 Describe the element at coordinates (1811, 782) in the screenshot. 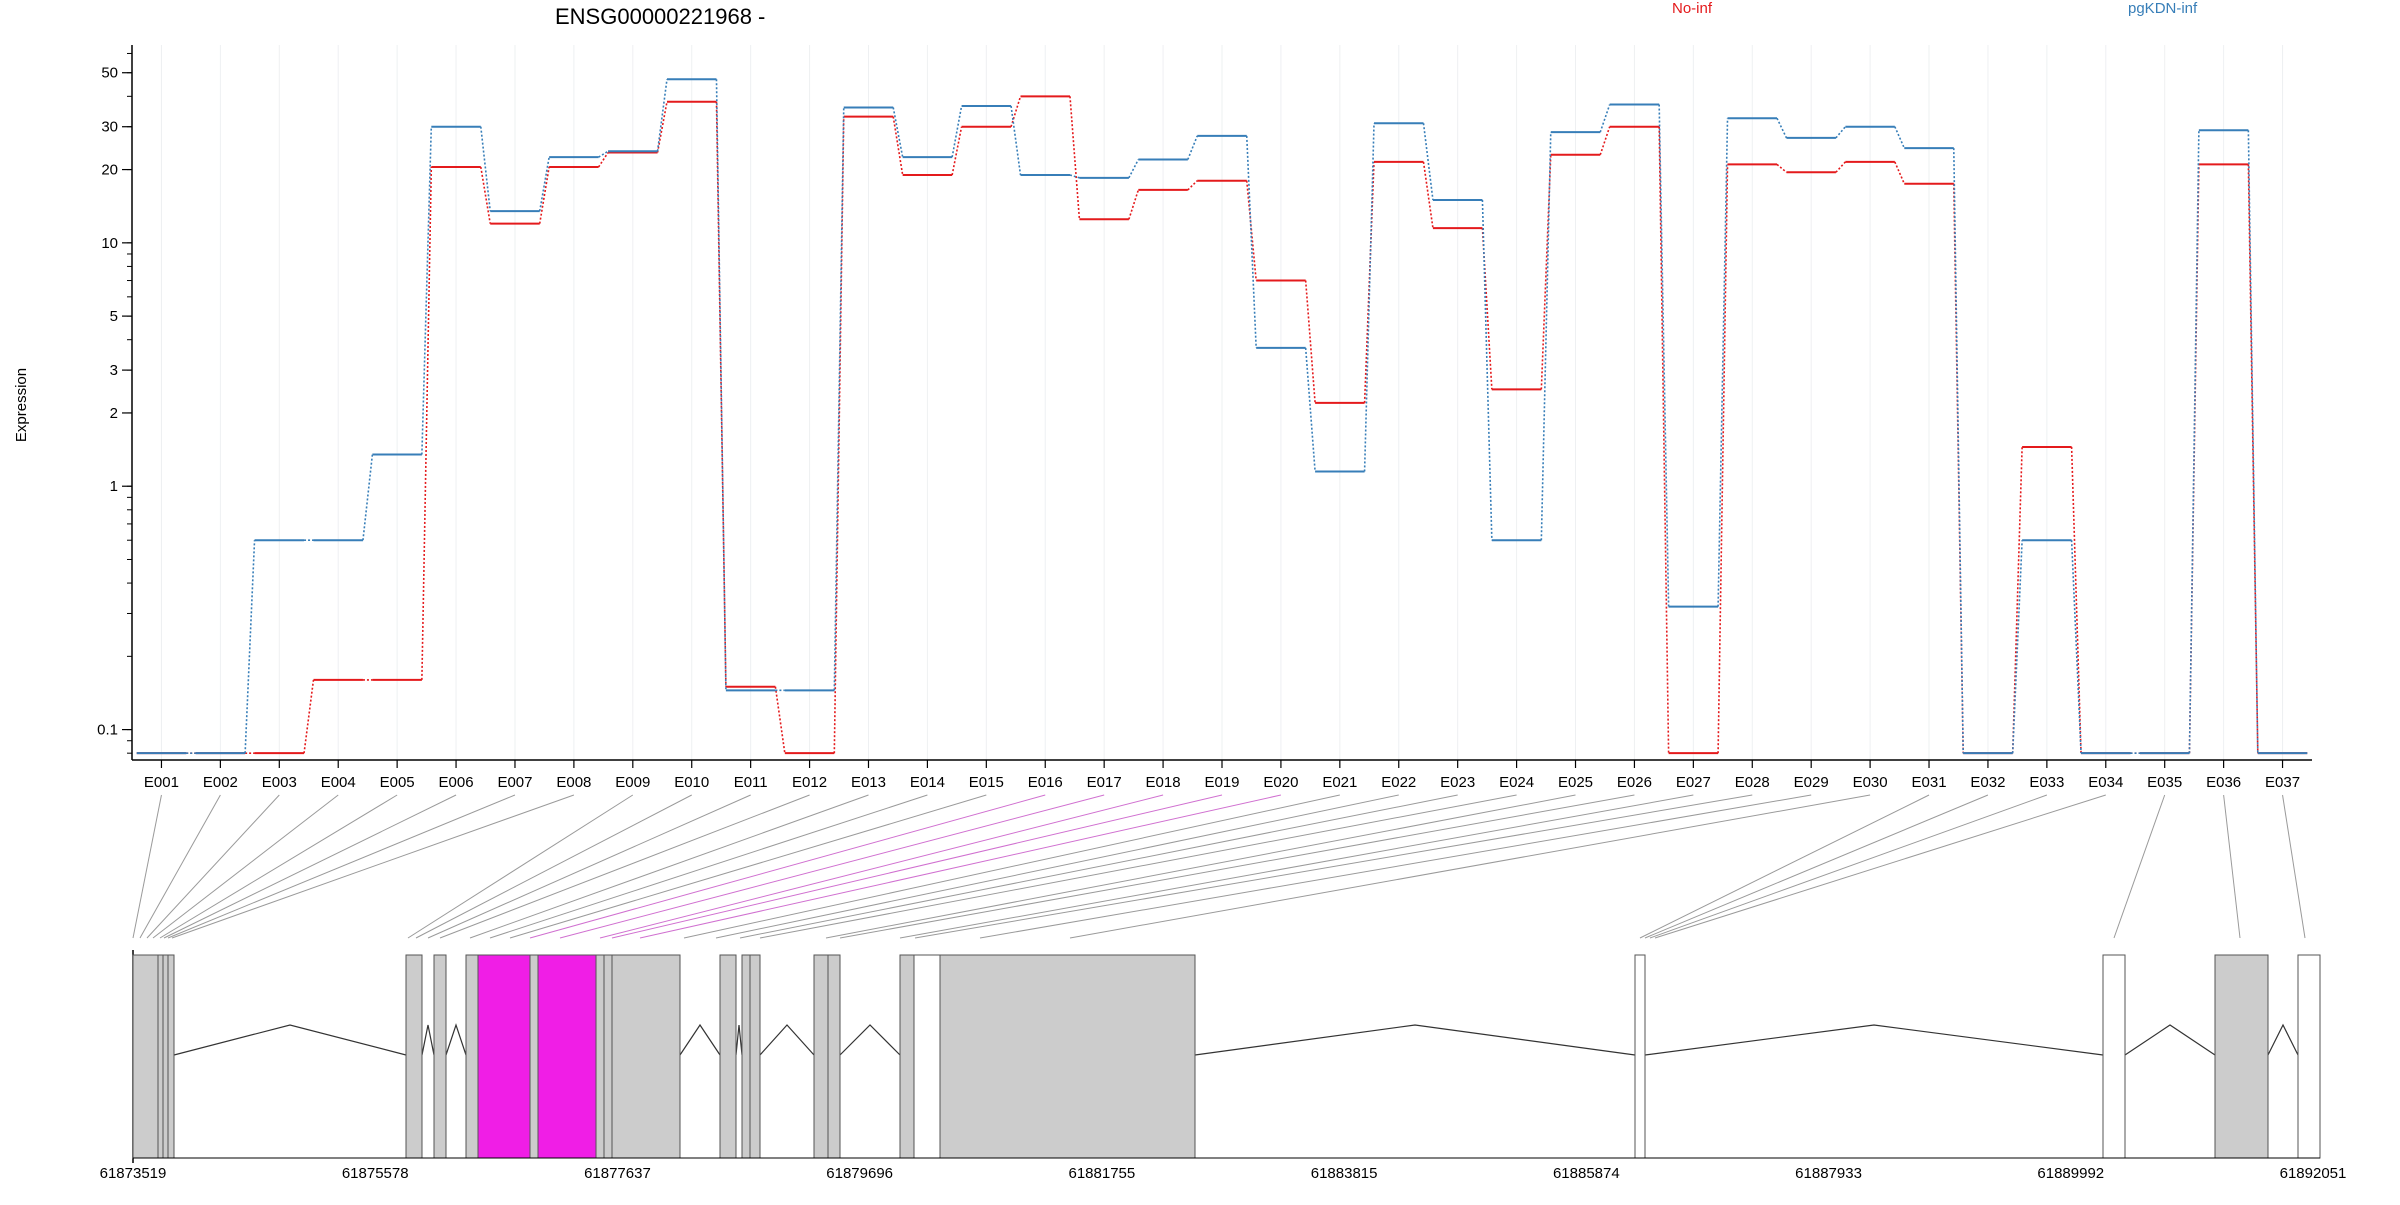

I see `x-tick-label: E029` at that location.